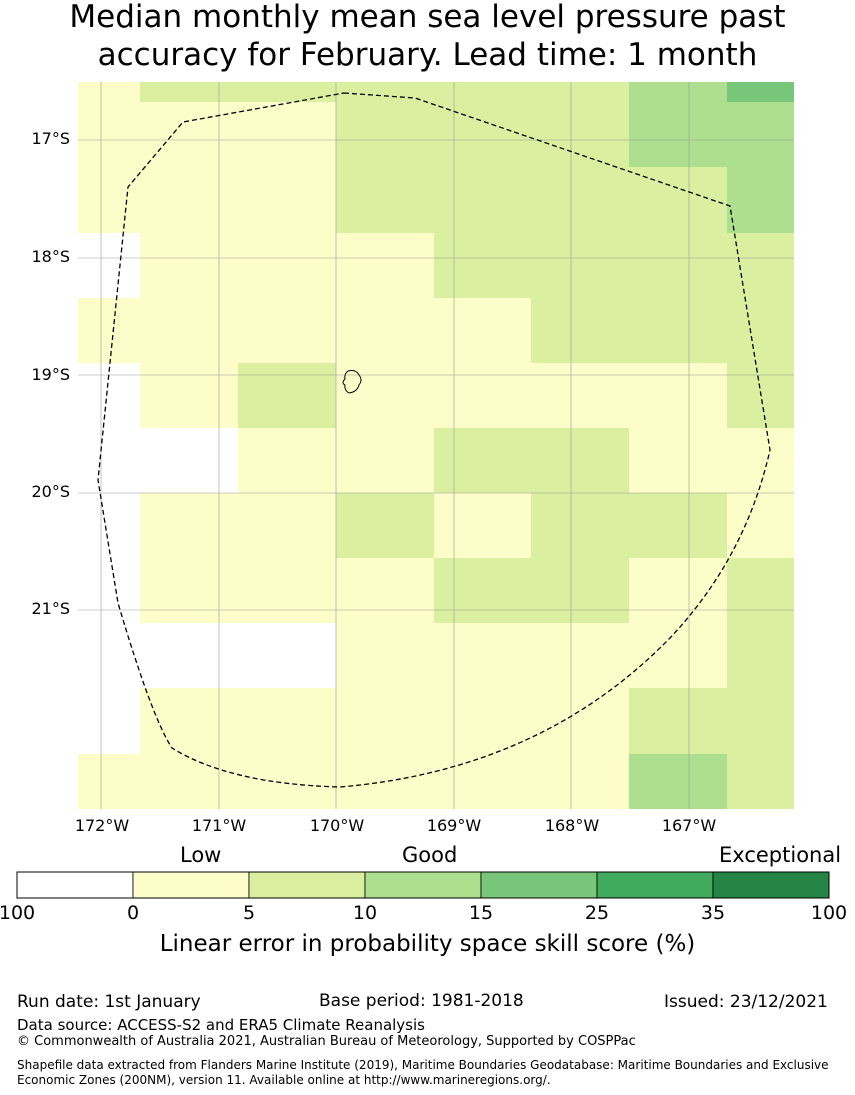 This screenshot has height=1095, width=855. I want to click on lat-label-18s: 18°S, so click(50, 256).